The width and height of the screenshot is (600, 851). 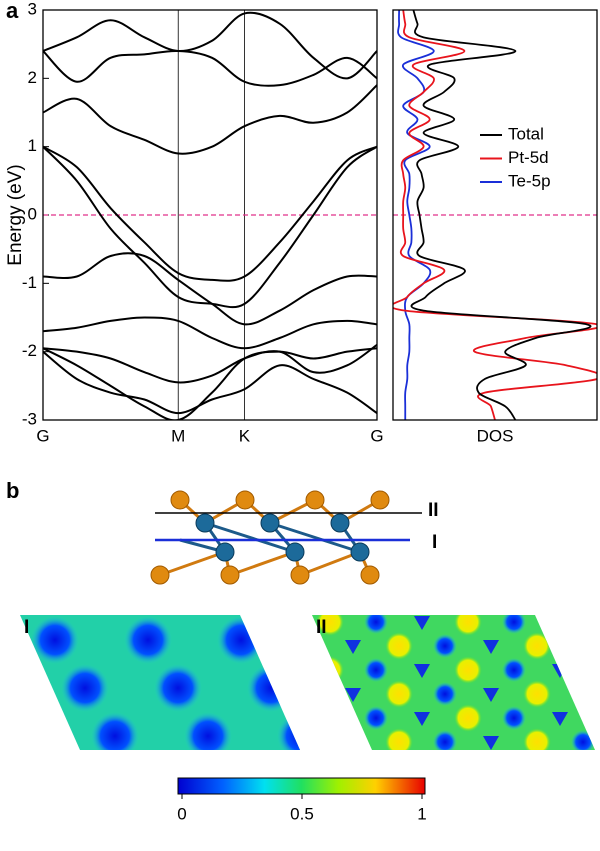 I want to click on colorbar-tick-label: 0.5, so click(x=302, y=813).